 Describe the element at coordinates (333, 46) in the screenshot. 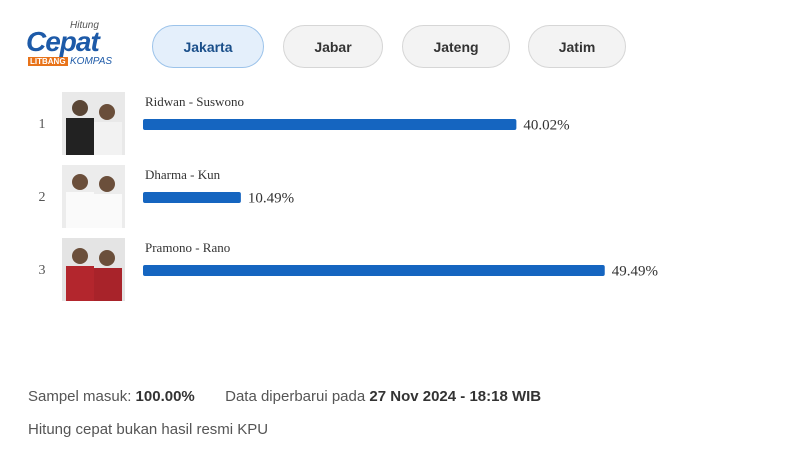

I see `tab: Jabar` at that location.